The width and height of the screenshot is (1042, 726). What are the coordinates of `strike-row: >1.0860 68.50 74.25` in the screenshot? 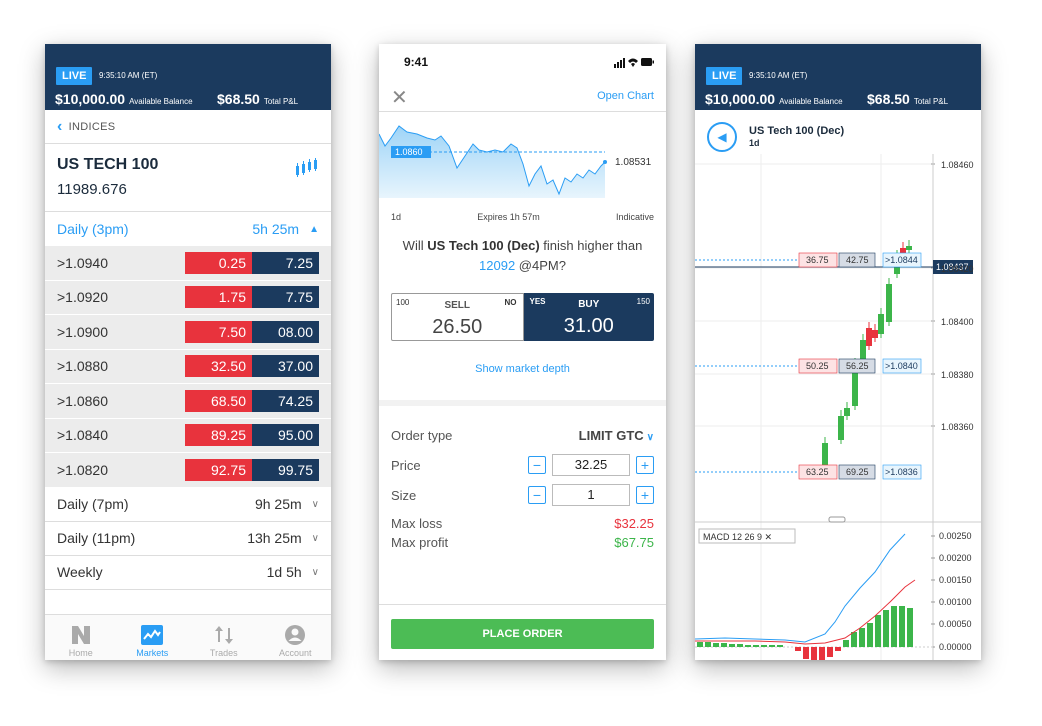 It's located at (188, 401).